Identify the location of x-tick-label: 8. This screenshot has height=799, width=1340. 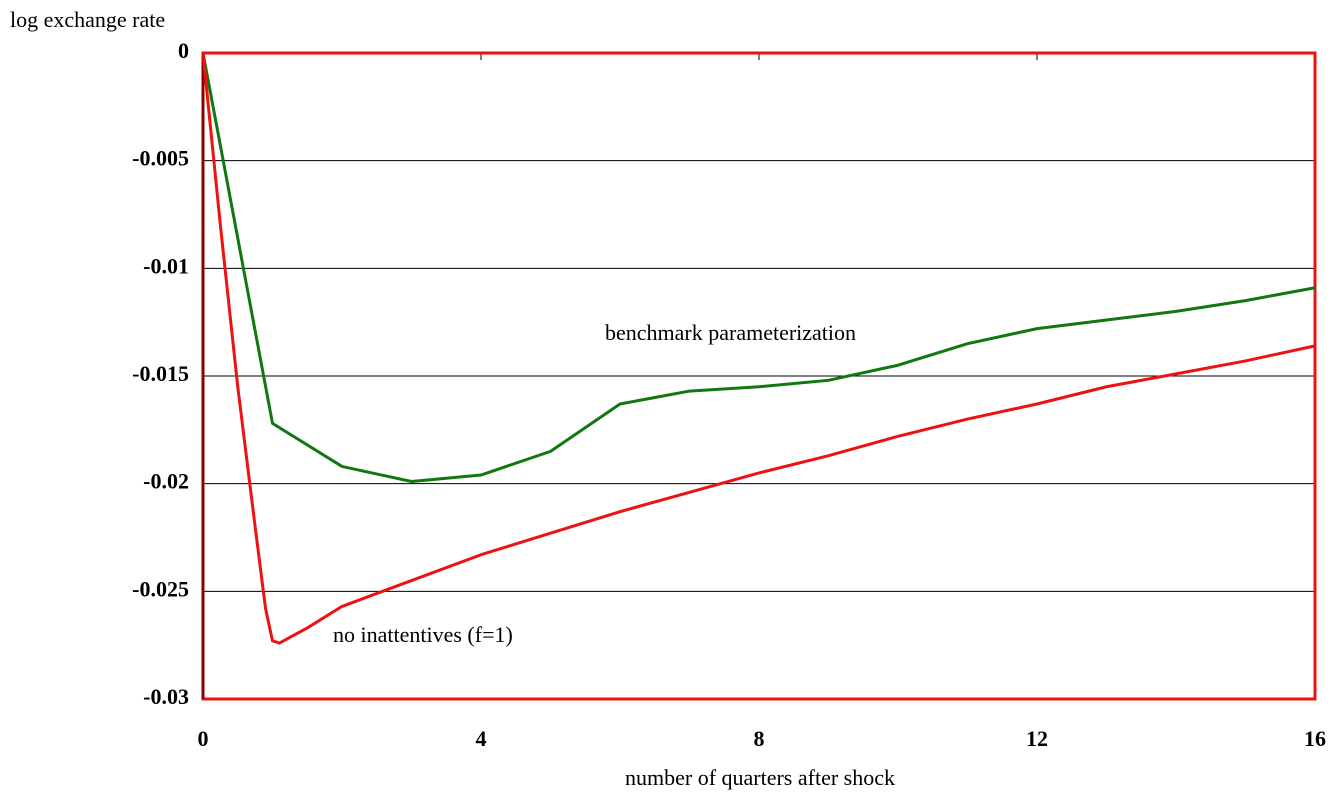
(759, 738).